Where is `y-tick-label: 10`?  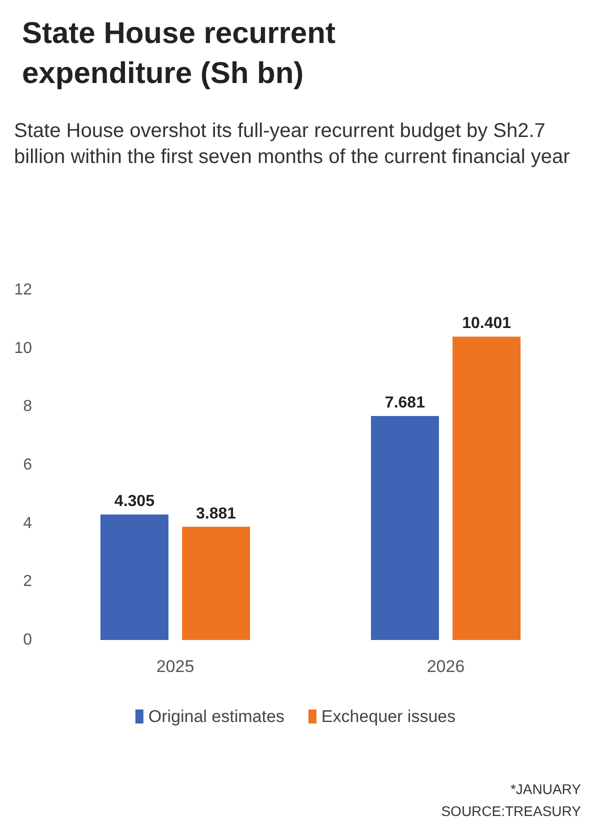 y-tick-label: 10 is located at coordinates (23, 348).